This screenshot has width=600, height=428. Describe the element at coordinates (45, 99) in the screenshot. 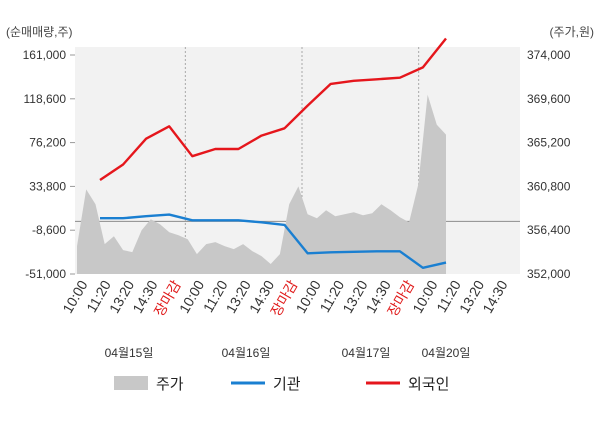

I see `left-tick-label: 118,600` at that location.